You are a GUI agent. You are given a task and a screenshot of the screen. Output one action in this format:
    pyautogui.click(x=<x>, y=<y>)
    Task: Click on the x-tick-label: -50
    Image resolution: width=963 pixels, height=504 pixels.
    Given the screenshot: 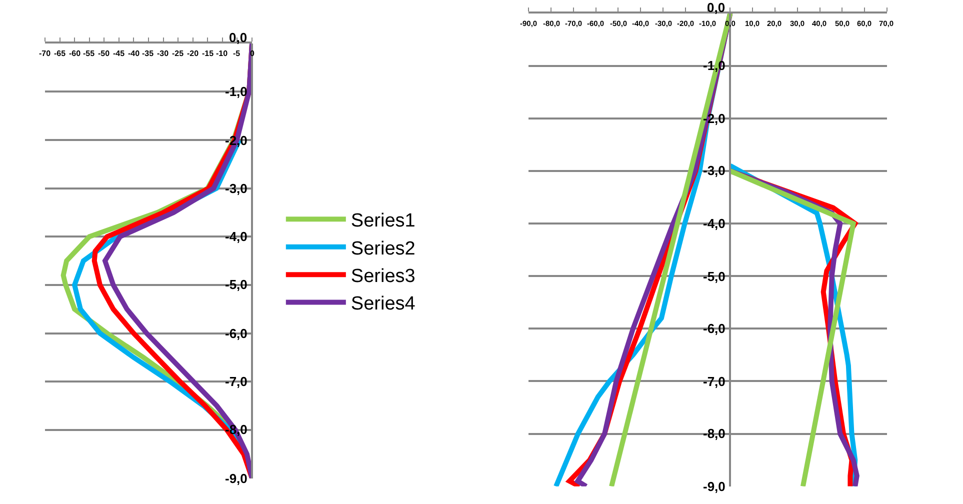 What is the action you would take?
    pyautogui.click(x=104, y=53)
    